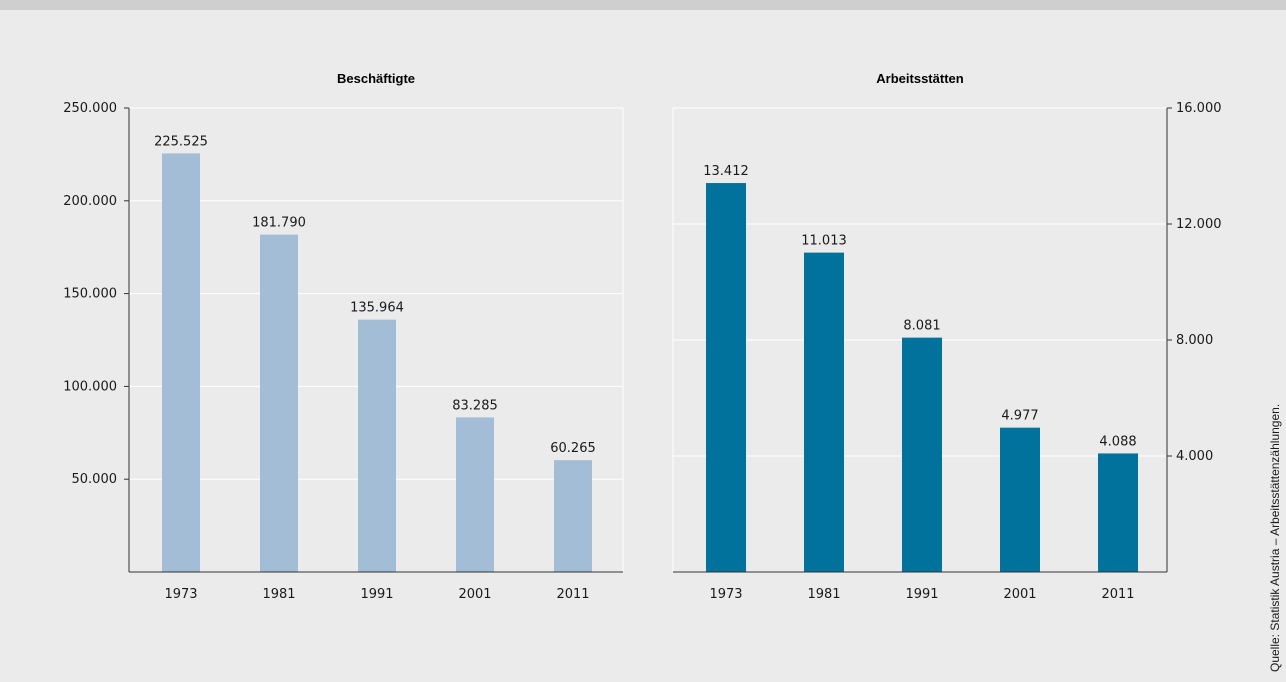 This screenshot has width=1286, height=682. Describe the element at coordinates (726, 171) in the screenshot. I see `data-label: 13.412` at that location.